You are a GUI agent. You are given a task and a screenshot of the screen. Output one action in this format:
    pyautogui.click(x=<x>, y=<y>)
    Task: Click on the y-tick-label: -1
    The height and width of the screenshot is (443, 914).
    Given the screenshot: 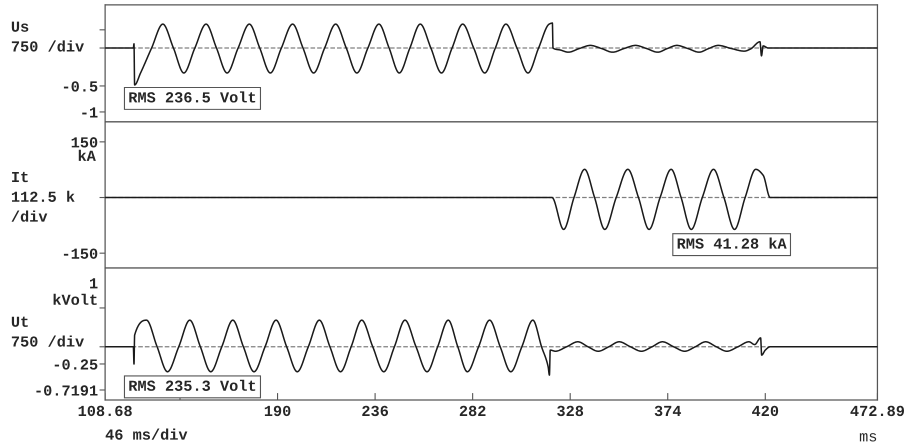 What is the action you would take?
    pyautogui.click(x=90, y=112)
    